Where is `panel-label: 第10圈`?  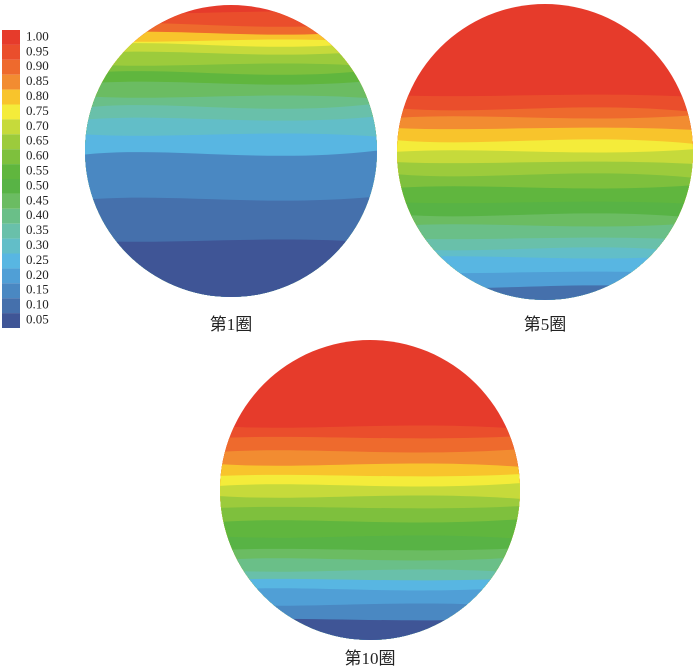
panel-label: 第10圈 is located at coordinates (370, 658).